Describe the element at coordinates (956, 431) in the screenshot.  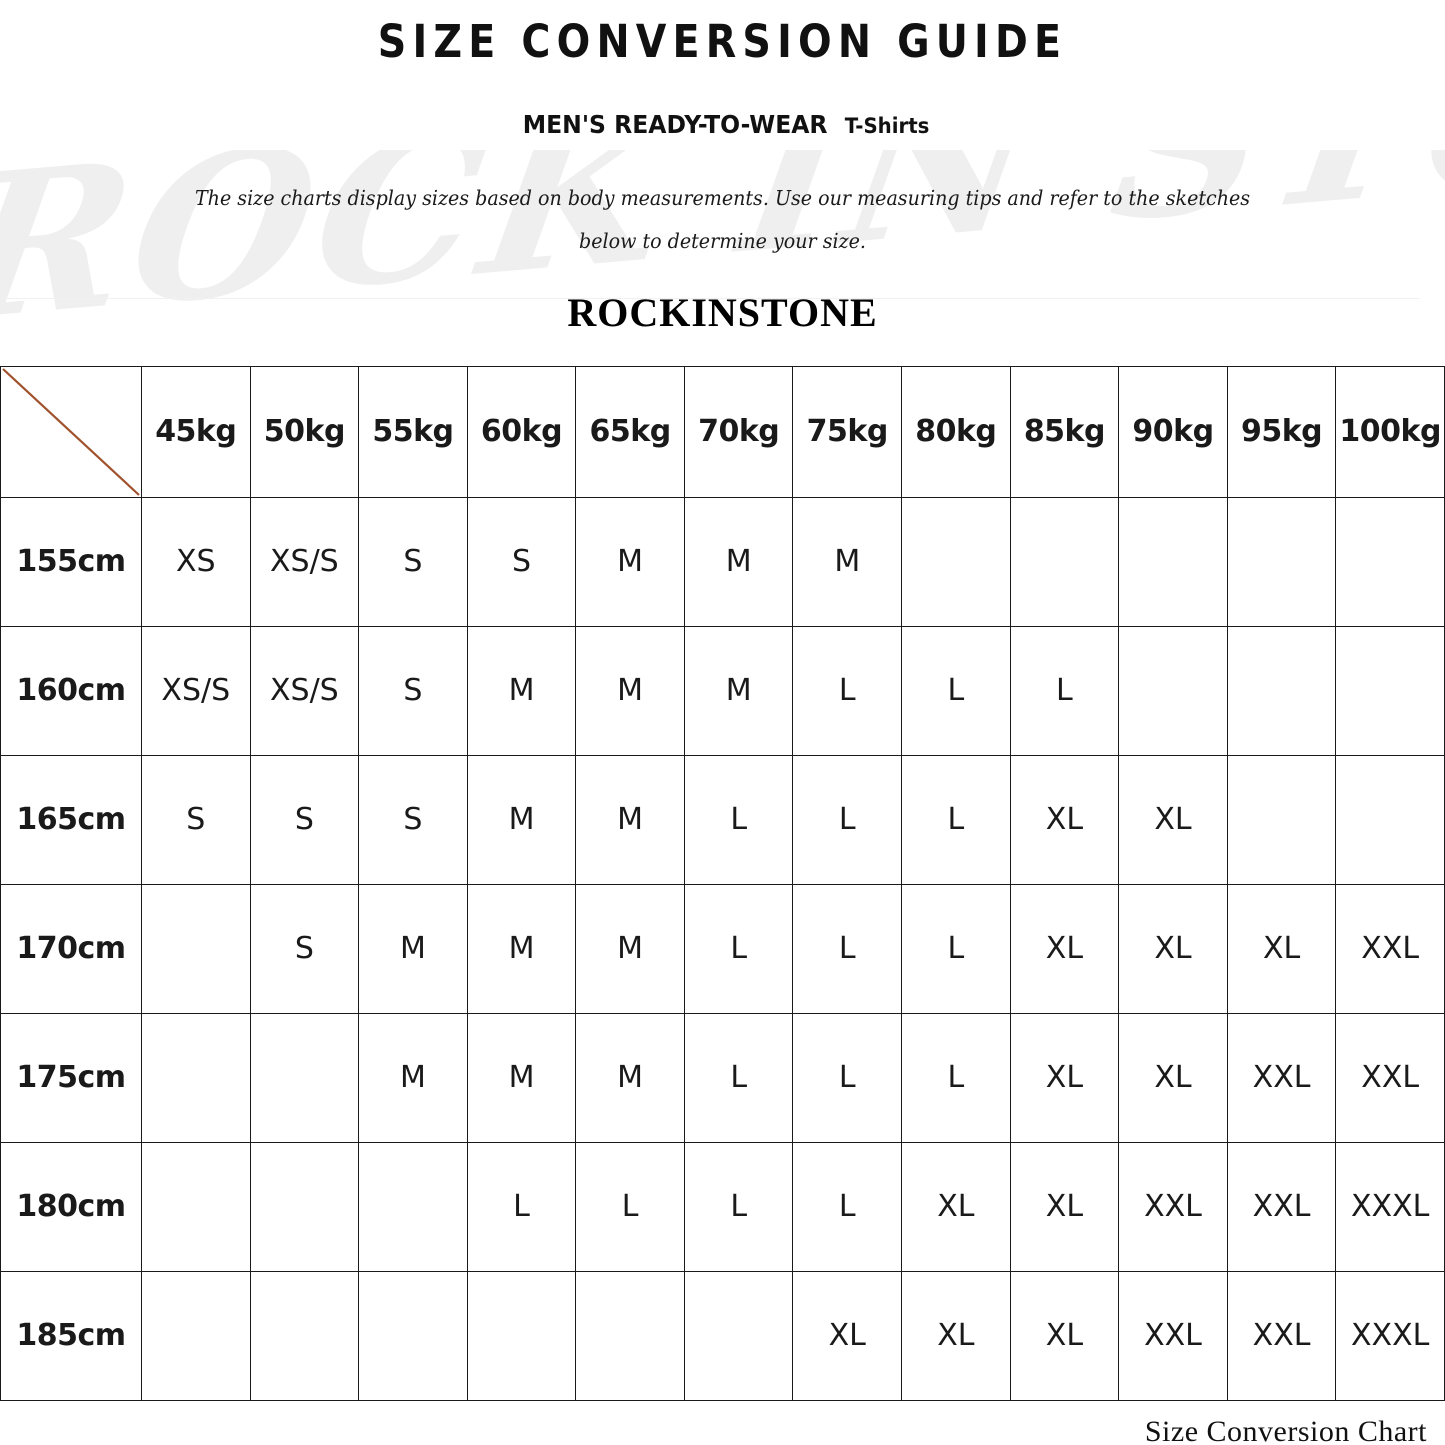
I see `column-header-weight: 80kg` at that location.